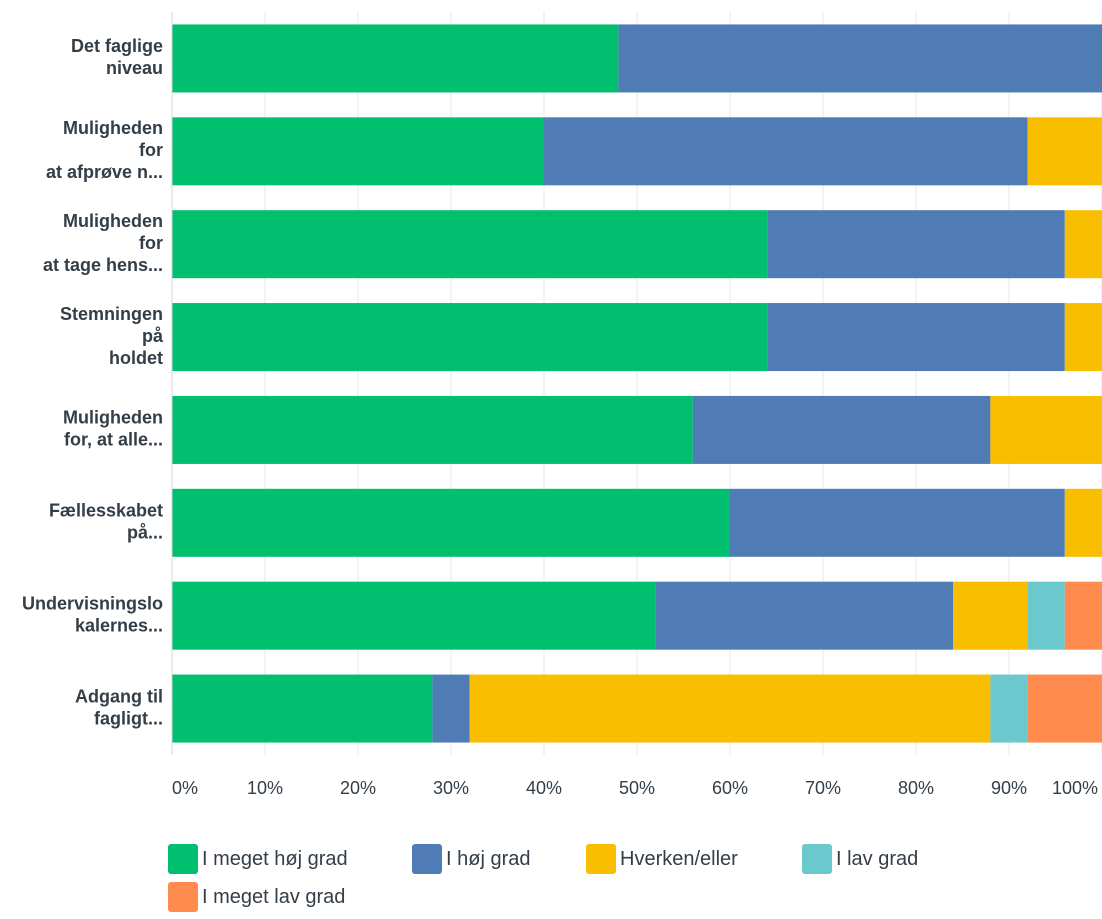  I want to click on category-label: Fællesskabet, so click(106, 511).